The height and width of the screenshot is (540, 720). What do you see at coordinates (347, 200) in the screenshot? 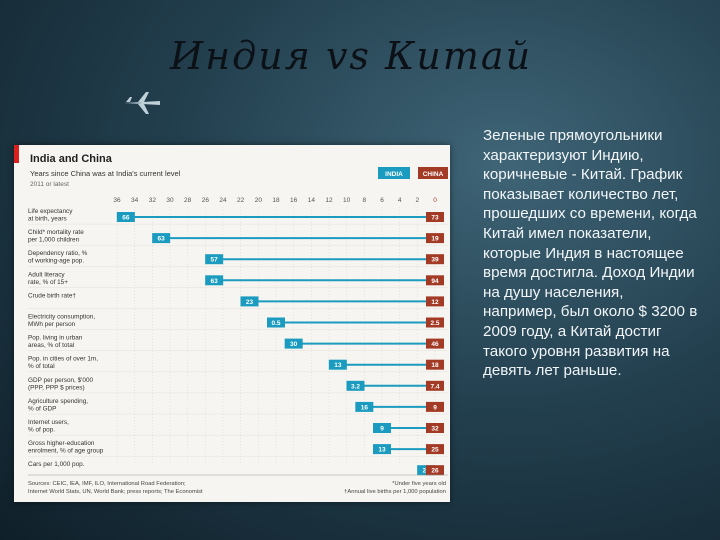
I see `x-tick-label: 10` at bounding box center [347, 200].